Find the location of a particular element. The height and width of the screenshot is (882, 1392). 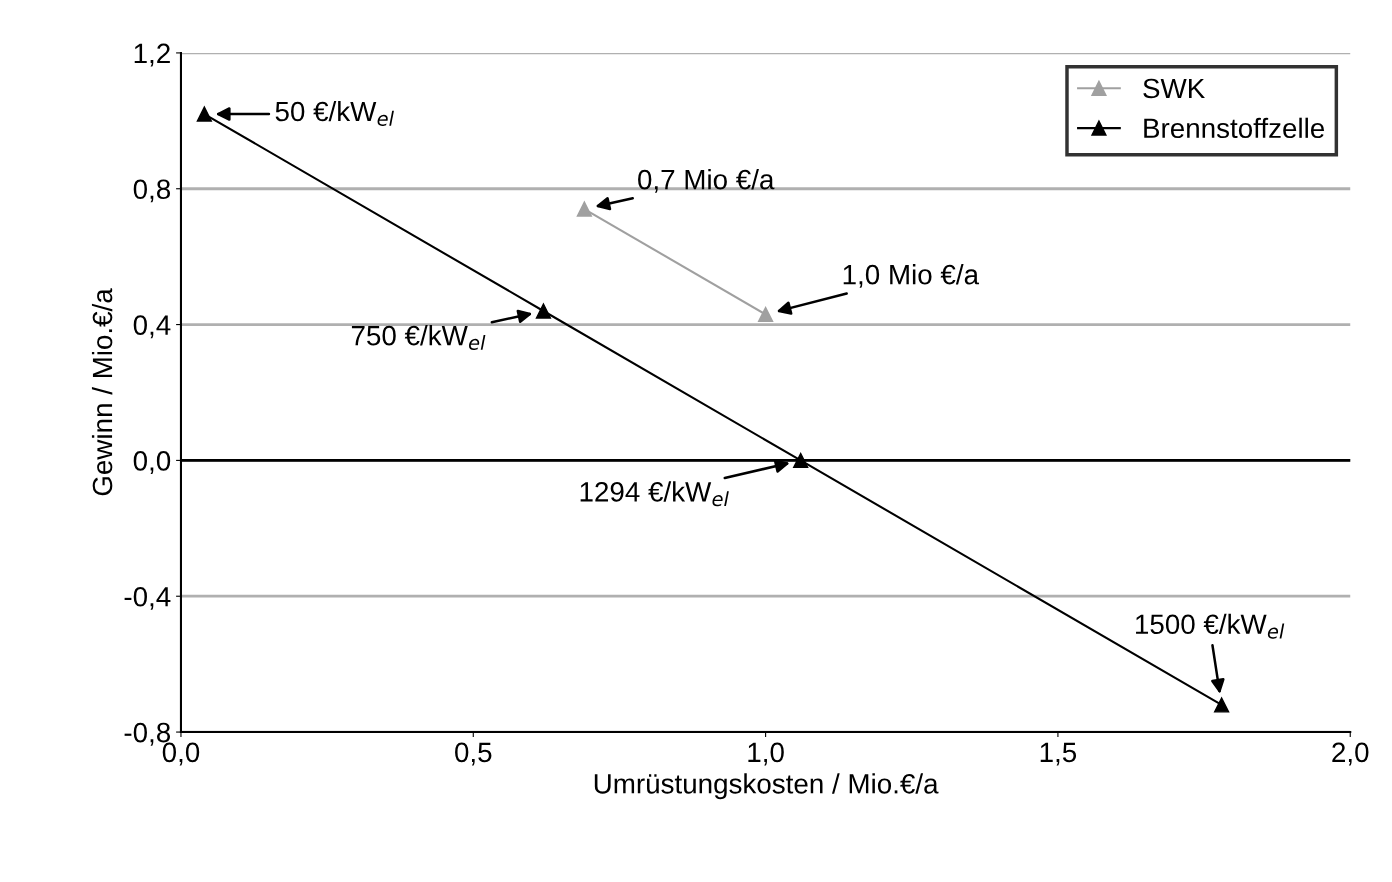

annotation: 50 €/kW$_{el}$ is located at coordinates (334, 113).